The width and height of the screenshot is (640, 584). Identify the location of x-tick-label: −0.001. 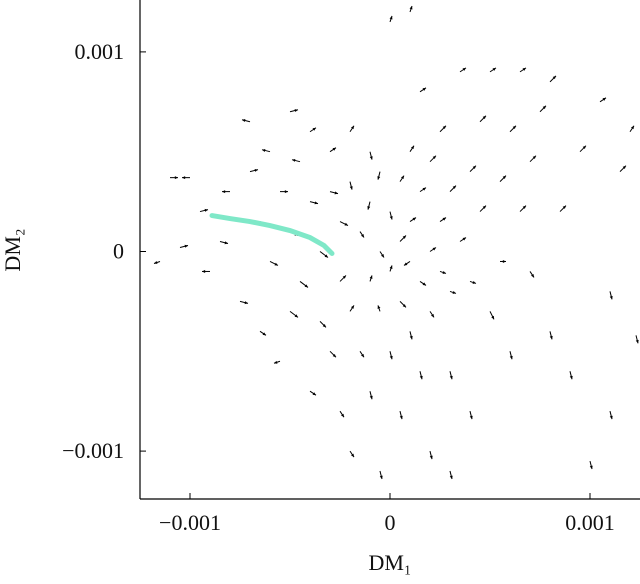
(190, 522).